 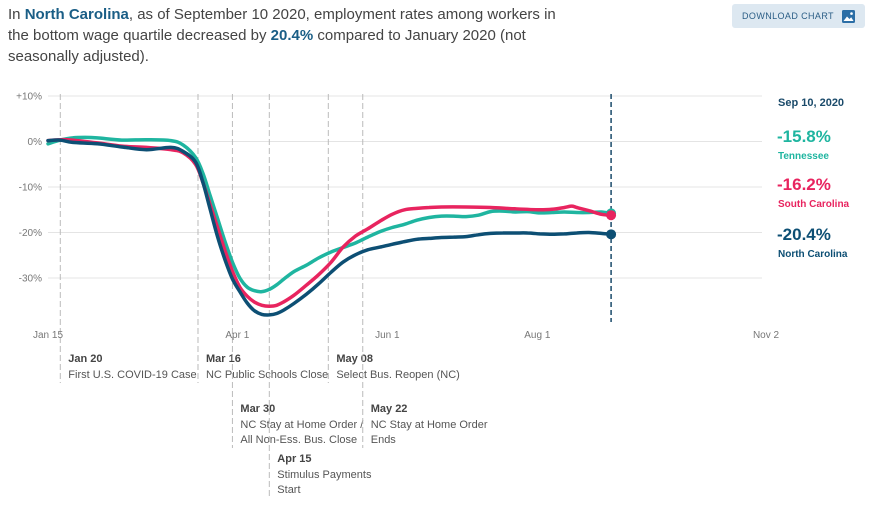 I want to click on event-date: Mar 30, so click(x=257, y=409).